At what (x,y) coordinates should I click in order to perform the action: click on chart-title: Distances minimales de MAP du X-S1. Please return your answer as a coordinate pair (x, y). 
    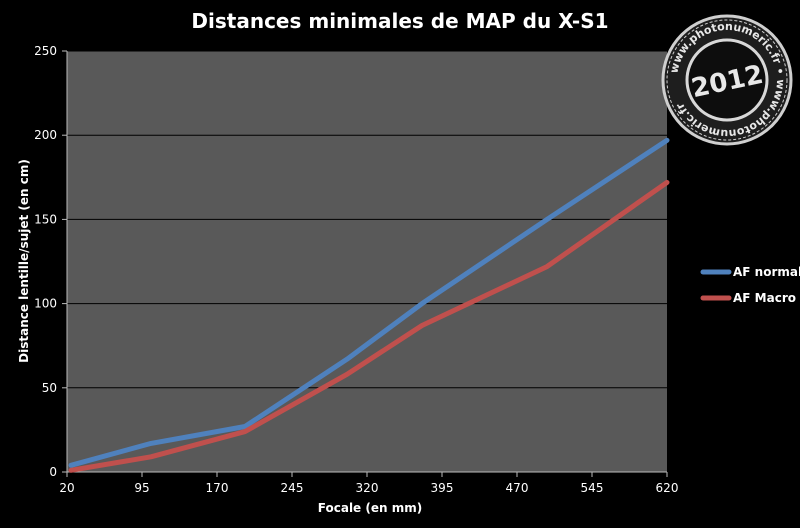
    Looking at the image, I should click on (399, 21).